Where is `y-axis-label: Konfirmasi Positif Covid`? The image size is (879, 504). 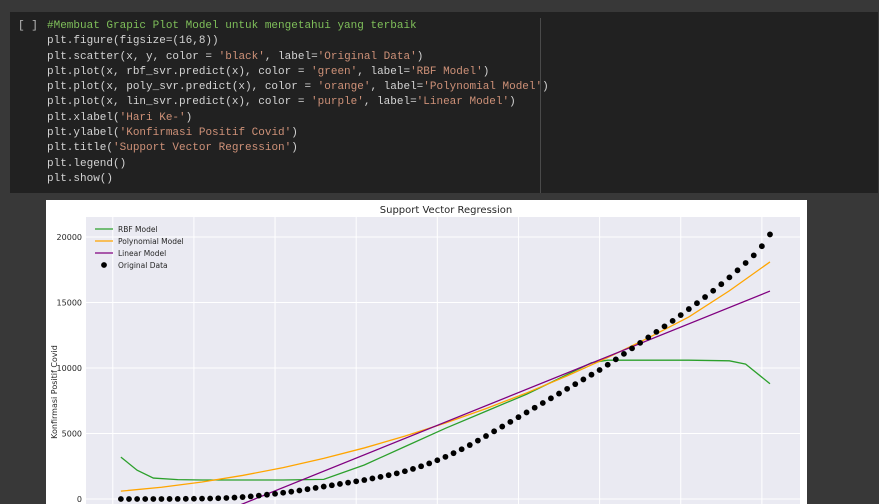 y-axis-label: Konfirmasi Positif Covid is located at coordinates (54, 392).